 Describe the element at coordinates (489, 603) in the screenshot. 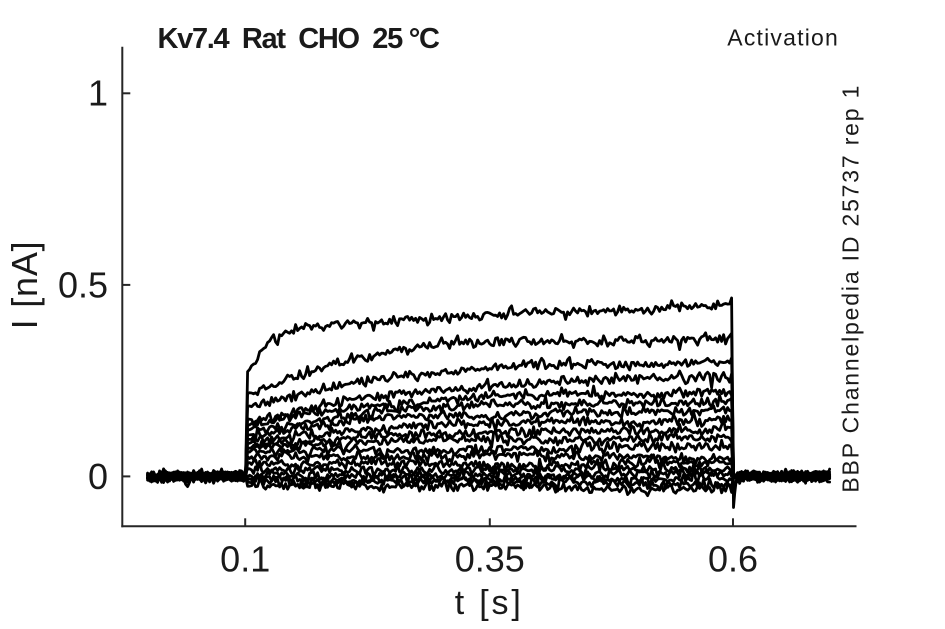

I see `svg-text: t [s]` at that location.